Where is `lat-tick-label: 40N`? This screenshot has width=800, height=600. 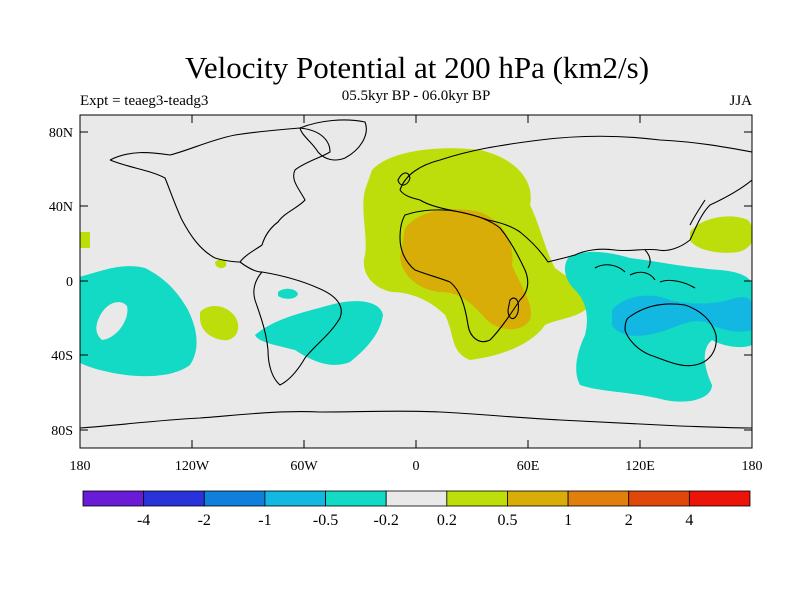 lat-tick-label: 40N is located at coordinates (61, 207).